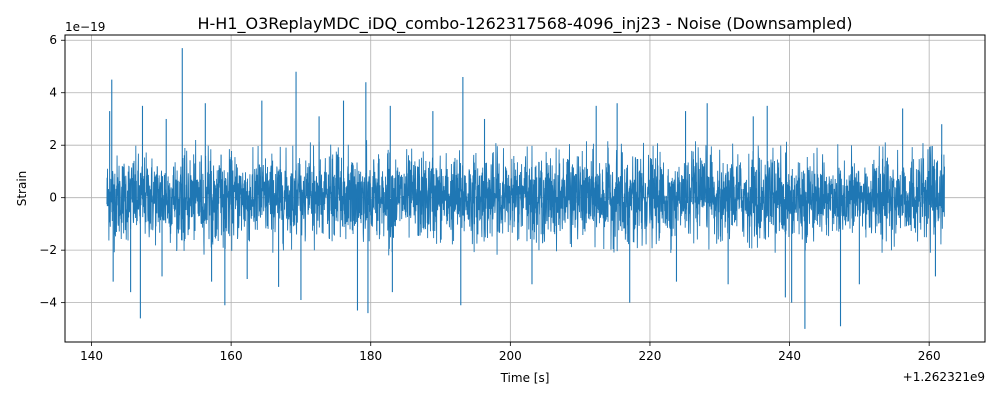 The width and height of the screenshot is (1000, 400). Describe the element at coordinates (53, 93) in the screenshot. I see `y-tick-label: 4` at that location.